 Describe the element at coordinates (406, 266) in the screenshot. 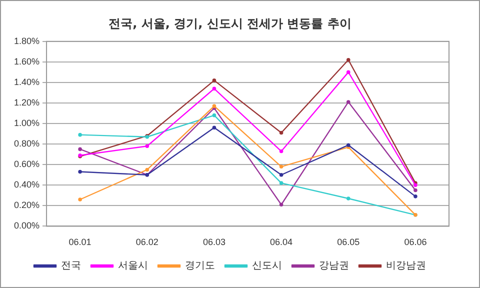

I see `legend-label: 비강남권` at that location.